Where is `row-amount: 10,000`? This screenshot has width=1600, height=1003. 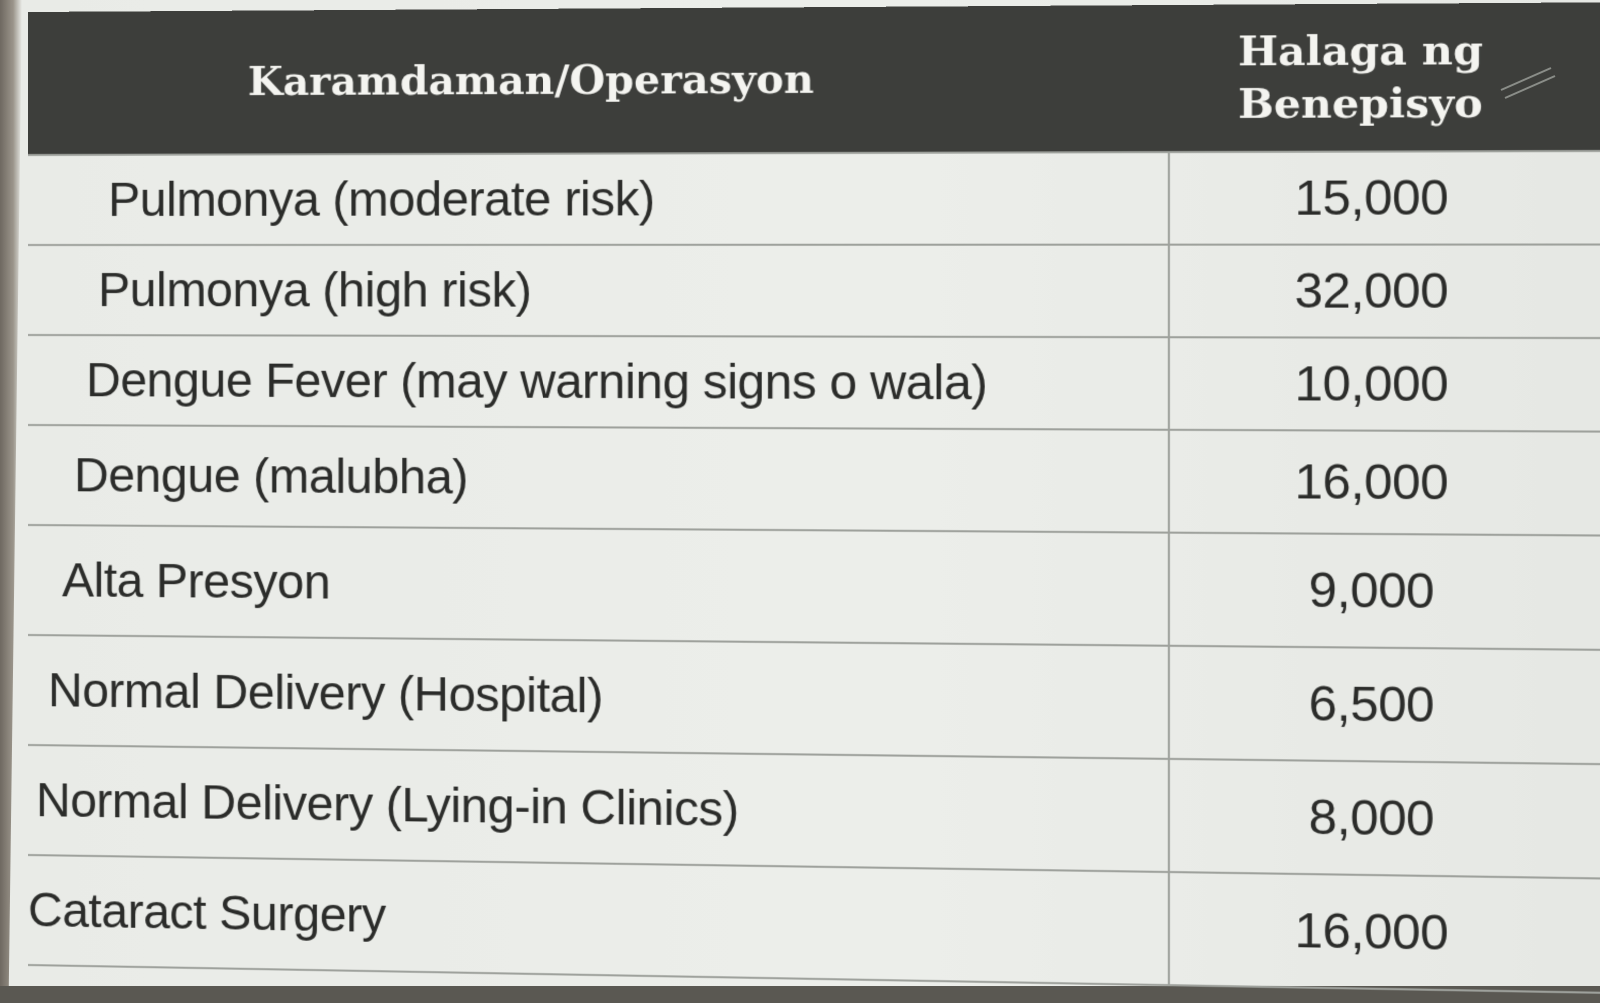
row-amount: 10,000 is located at coordinates (1384, 384).